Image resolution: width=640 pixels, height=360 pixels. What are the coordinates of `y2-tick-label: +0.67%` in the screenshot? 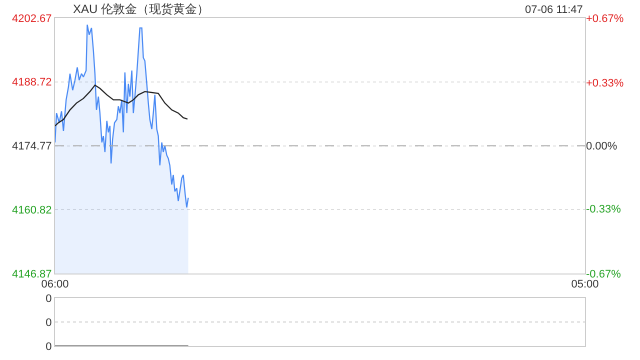 It's located at (605, 18).